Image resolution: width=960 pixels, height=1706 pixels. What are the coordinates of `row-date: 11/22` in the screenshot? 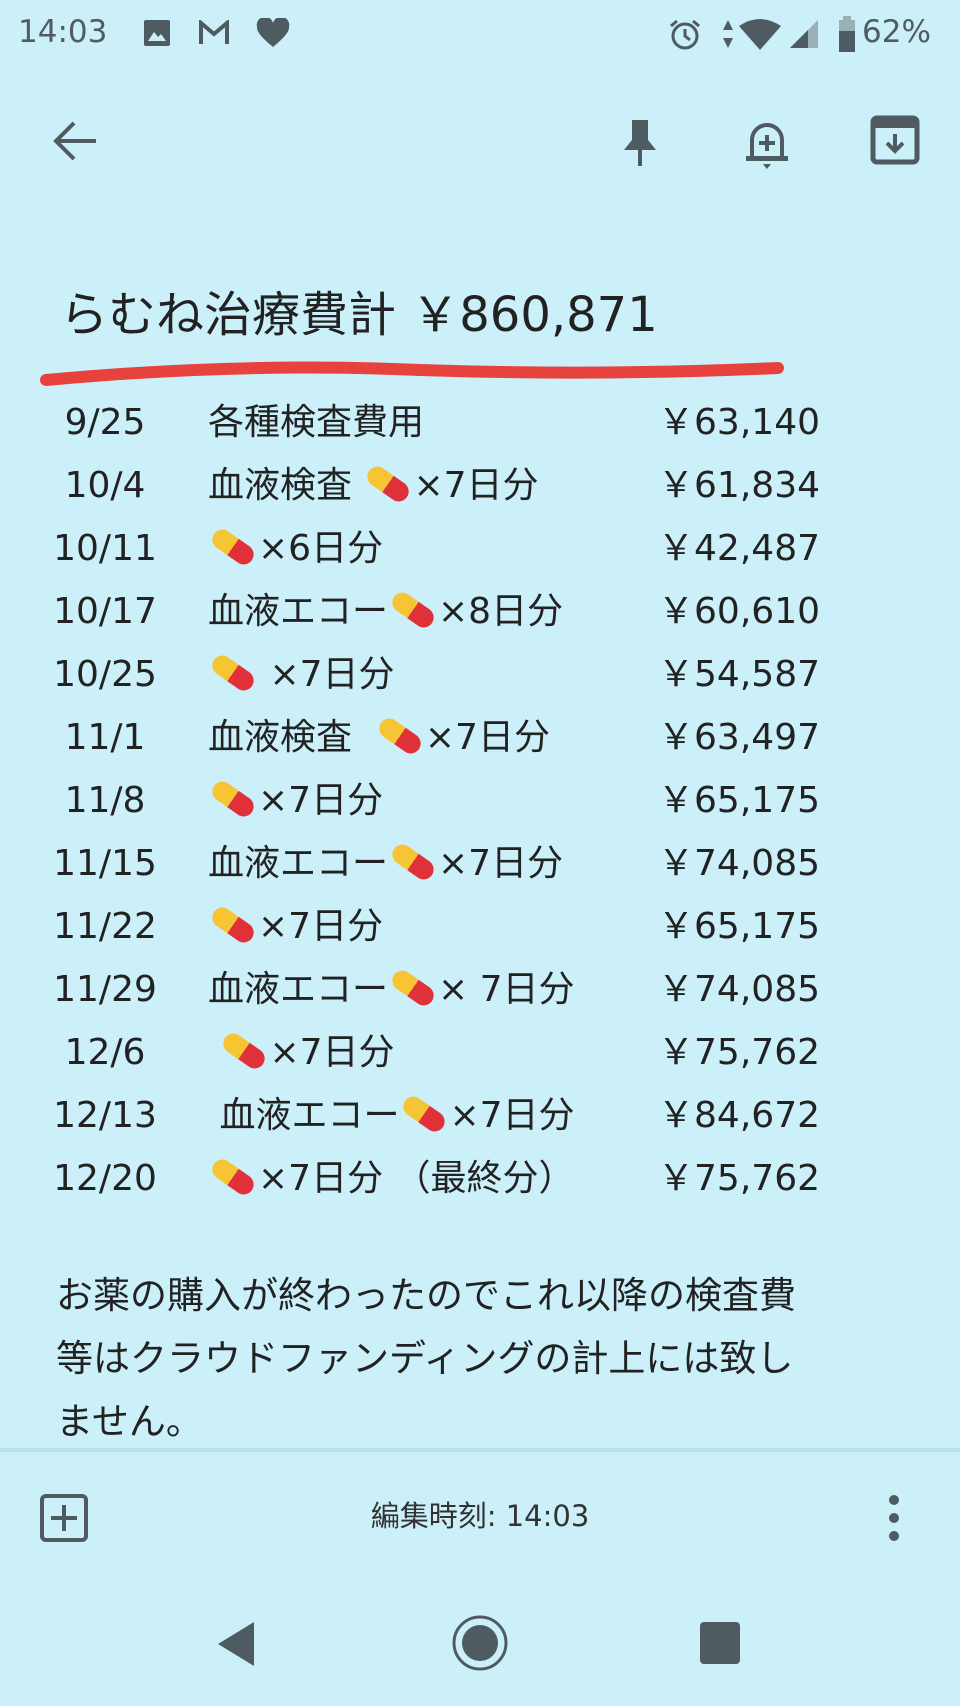 It's located at (105, 926).